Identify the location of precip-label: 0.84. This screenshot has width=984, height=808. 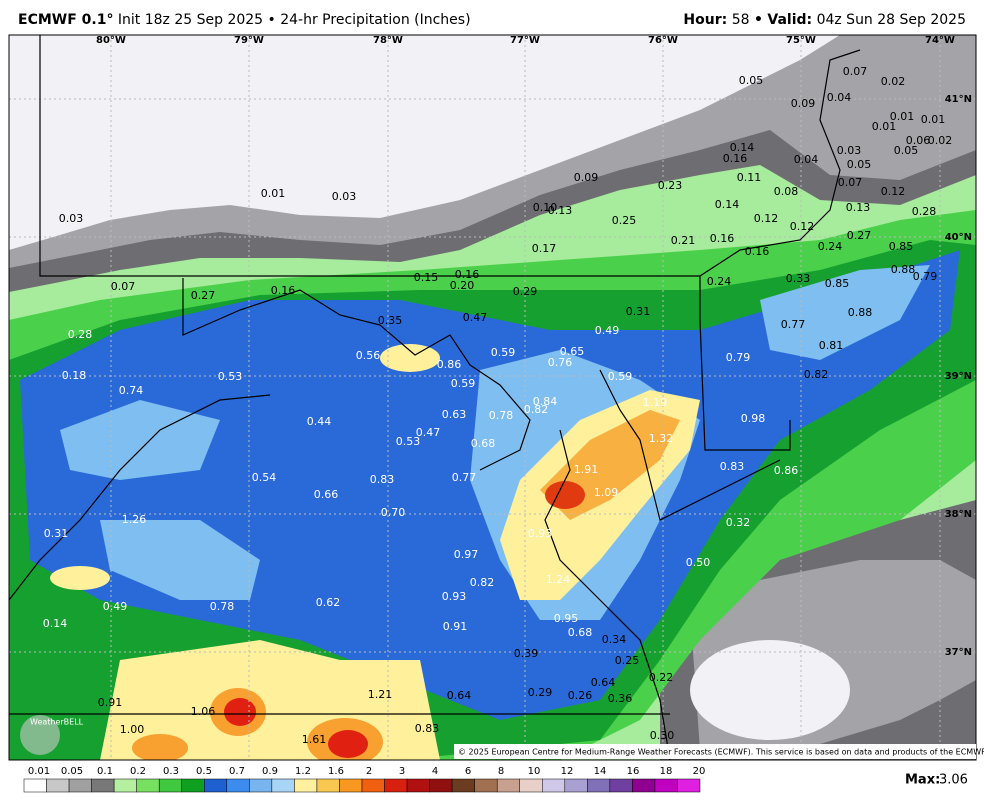
(545, 401).